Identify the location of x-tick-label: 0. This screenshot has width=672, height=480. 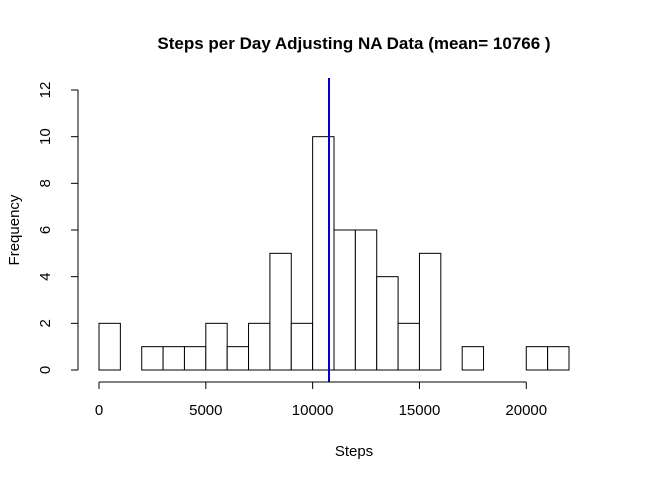
(99, 410).